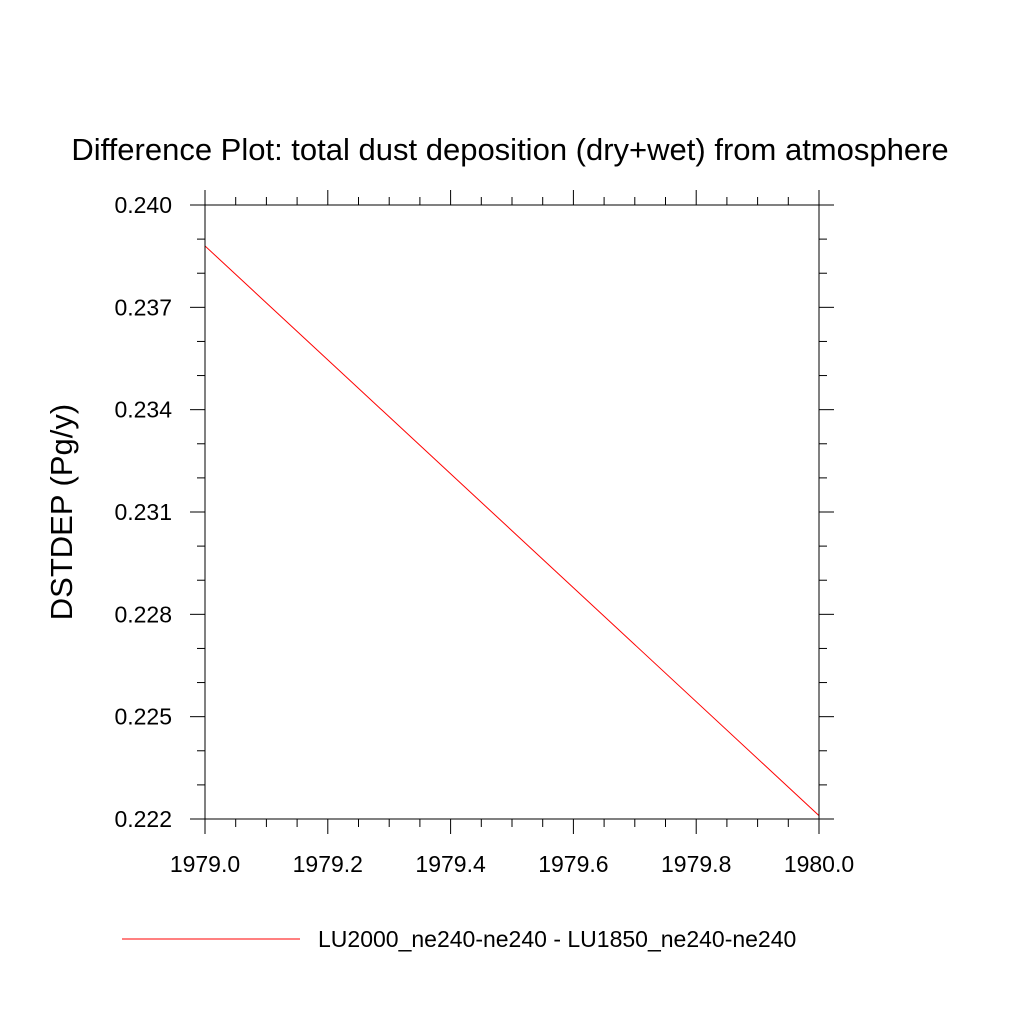 The width and height of the screenshot is (1024, 1024). Describe the element at coordinates (819, 864) in the screenshot. I see `x-tick-label: 1980.0` at that location.